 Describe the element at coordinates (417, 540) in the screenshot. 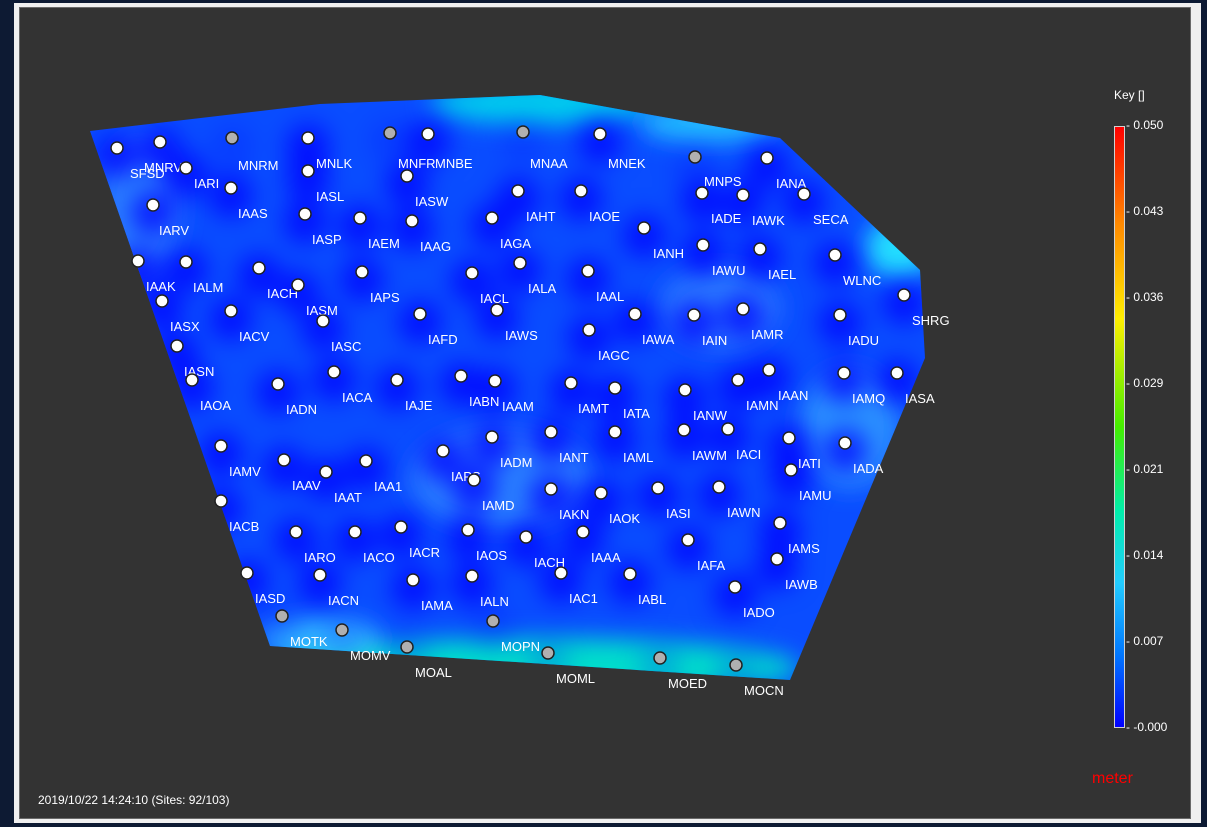

I see `site-iacr: IACR` at that location.